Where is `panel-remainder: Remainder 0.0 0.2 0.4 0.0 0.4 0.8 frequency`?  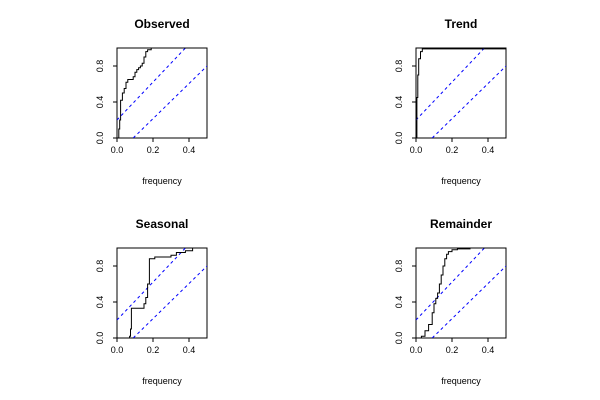
panel-remainder: Remainder 0.0 0.2 0.4 0.0 0.4 0.8 frequency is located at coordinates (450, 301).